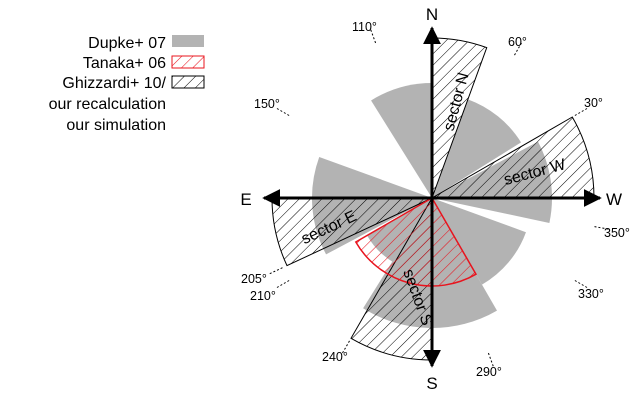 The height and width of the screenshot is (393, 634). Describe the element at coordinates (188, 82) in the screenshot. I see `legend-swatch-black-hatch` at that location.